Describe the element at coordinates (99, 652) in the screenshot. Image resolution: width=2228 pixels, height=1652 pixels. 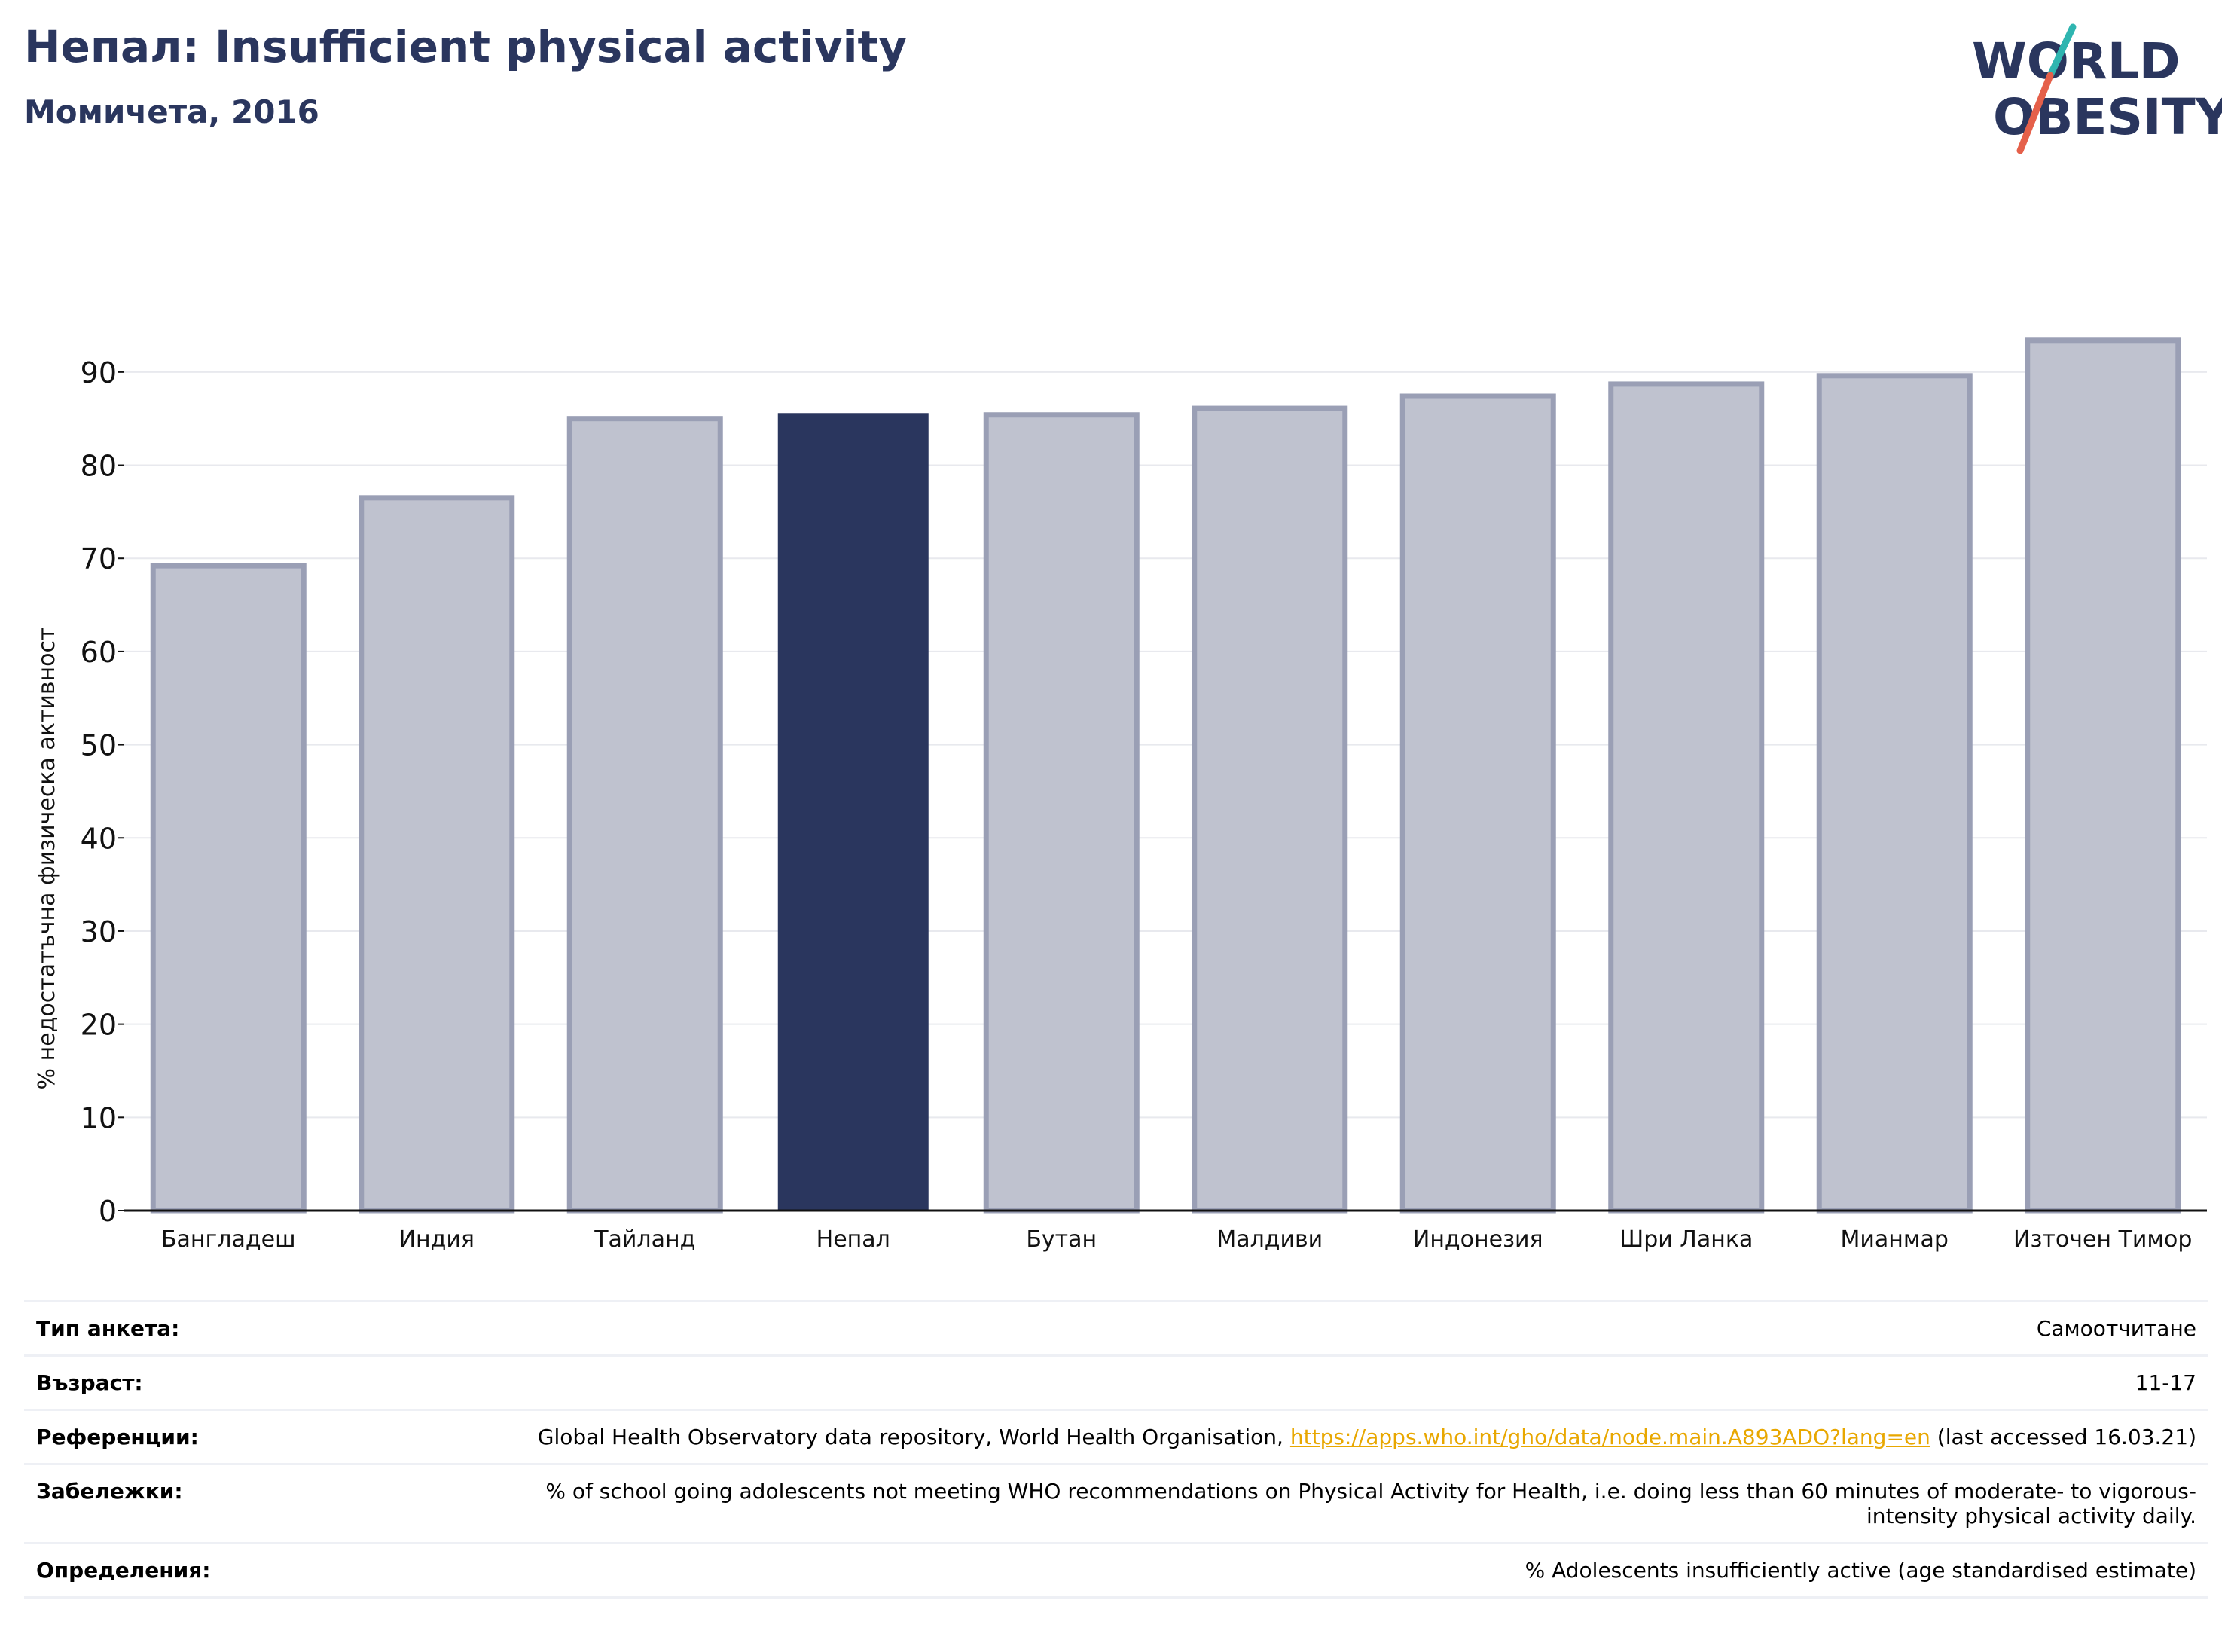
I see `y-tick-label: 60` at that location.